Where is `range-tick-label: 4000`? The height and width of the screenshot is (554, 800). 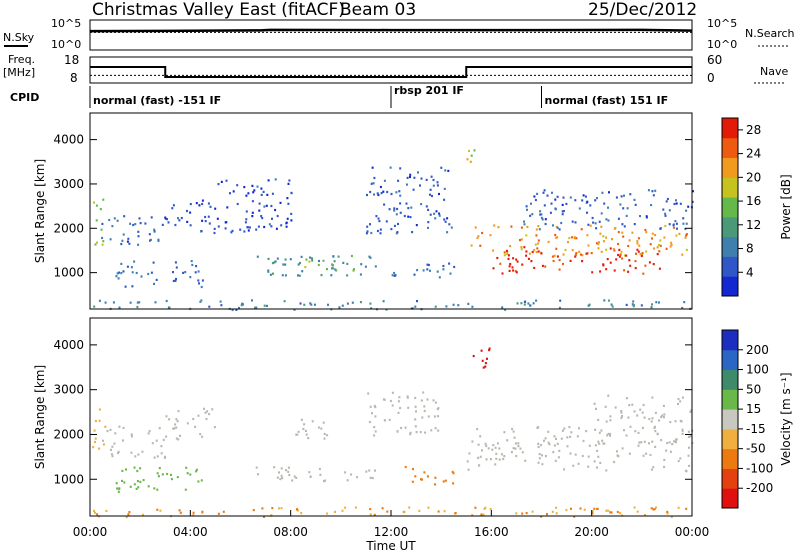
range-tick-label: 4000 is located at coordinates (68, 345).